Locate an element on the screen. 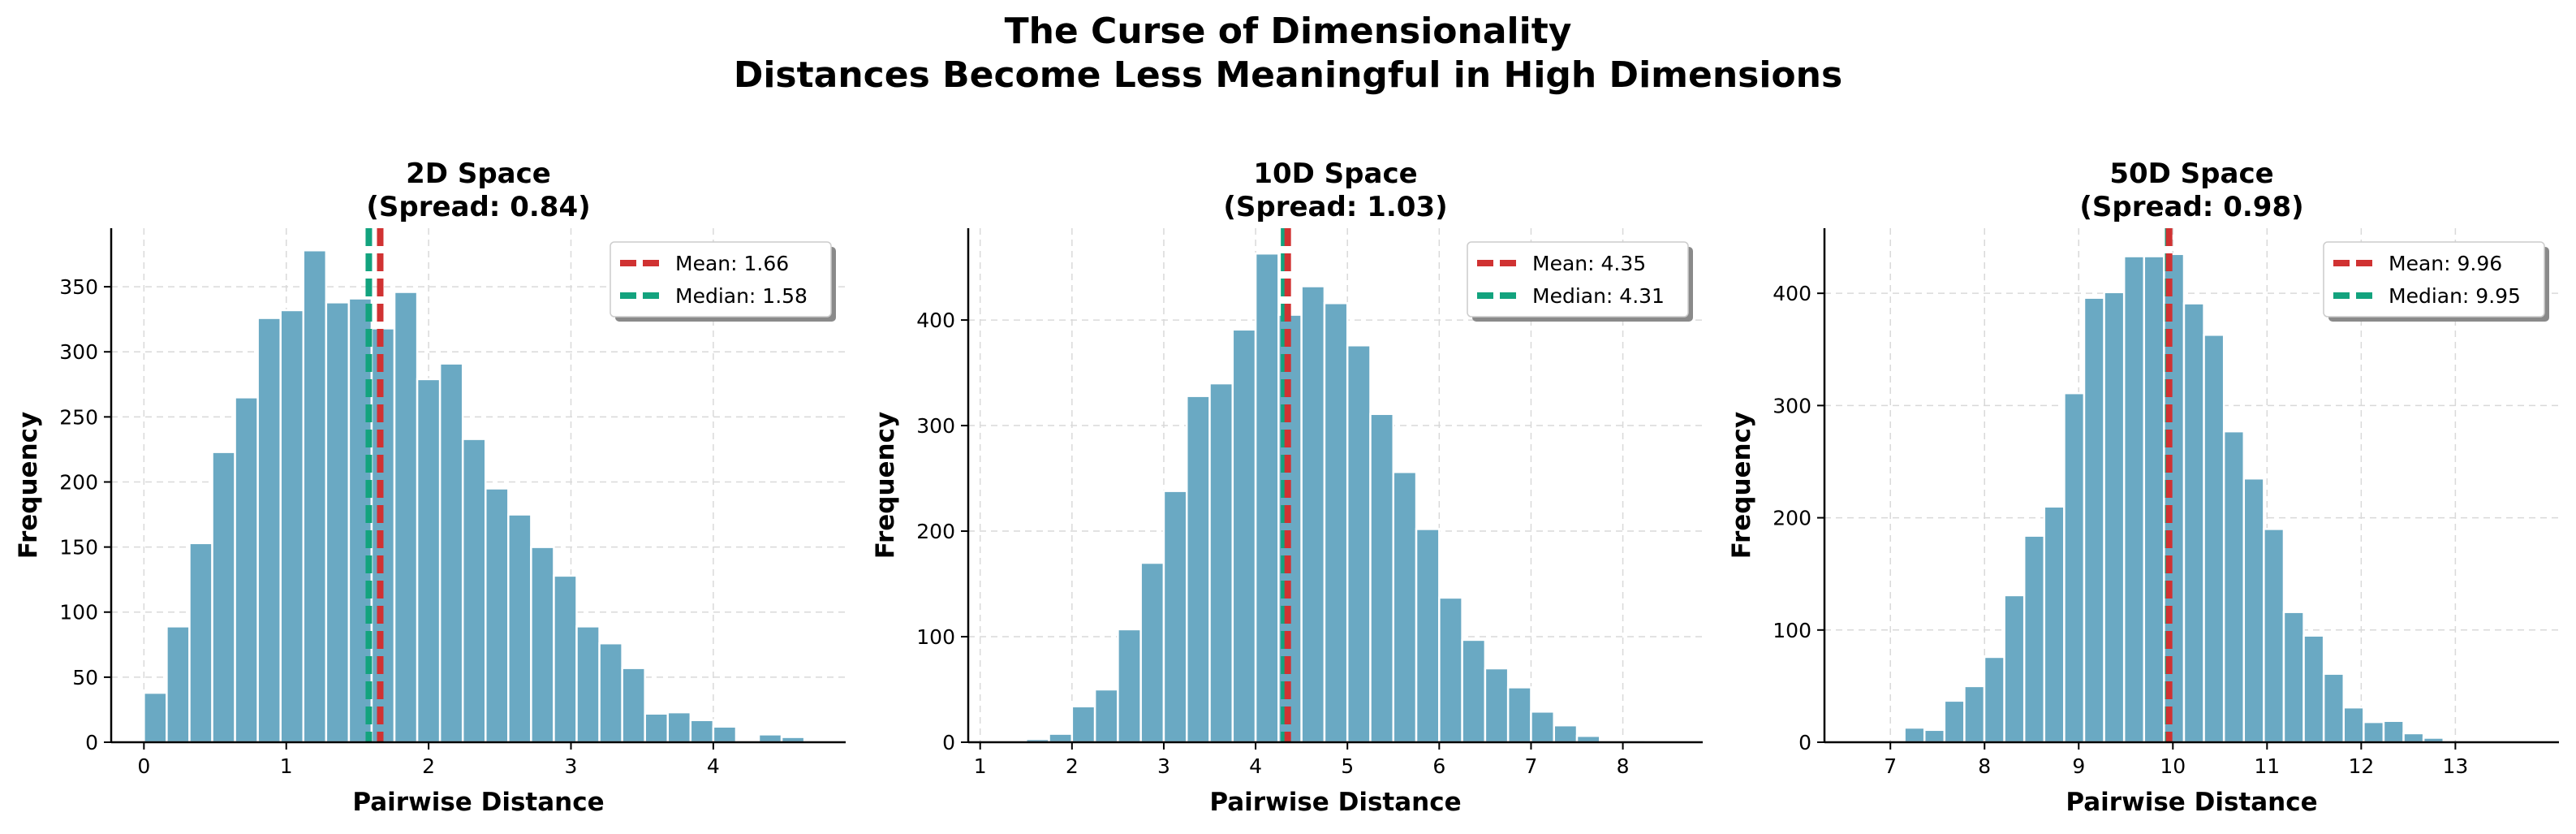  panel-subtitle: (Spread: 0.98) is located at coordinates (2191, 207).